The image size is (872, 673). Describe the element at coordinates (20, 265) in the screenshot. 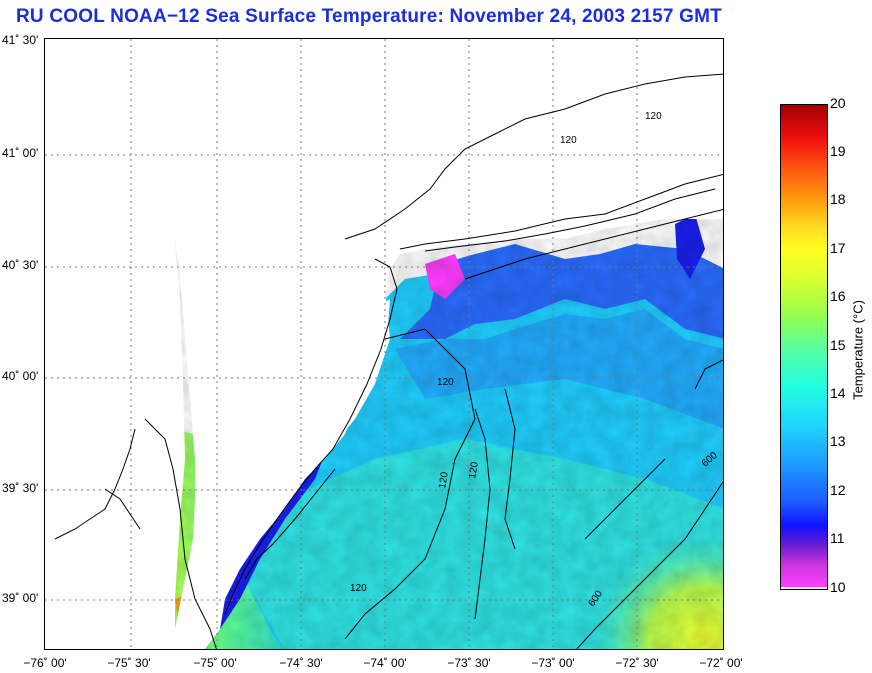

I see `lat-label: 40˚ 30'` at that location.